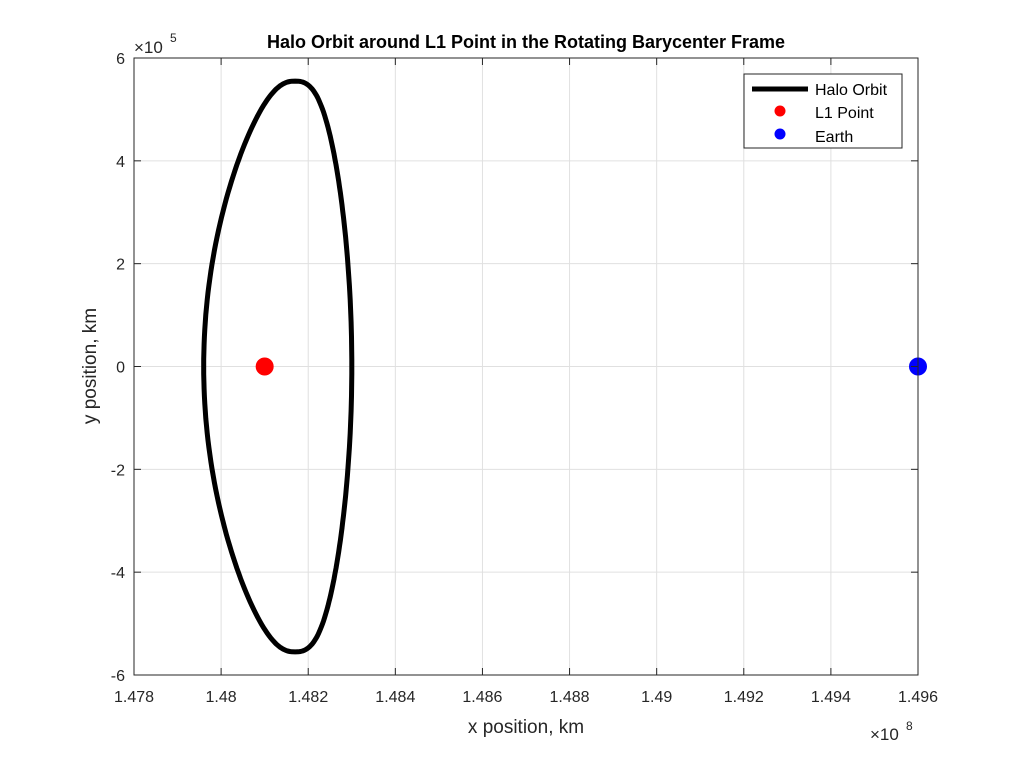 The width and height of the screenshot is (1016, 758). What do you see at coordinates (278, 366) in the screenshot?
I see `halo-orbit-curve` at bounding box center [278, 366].